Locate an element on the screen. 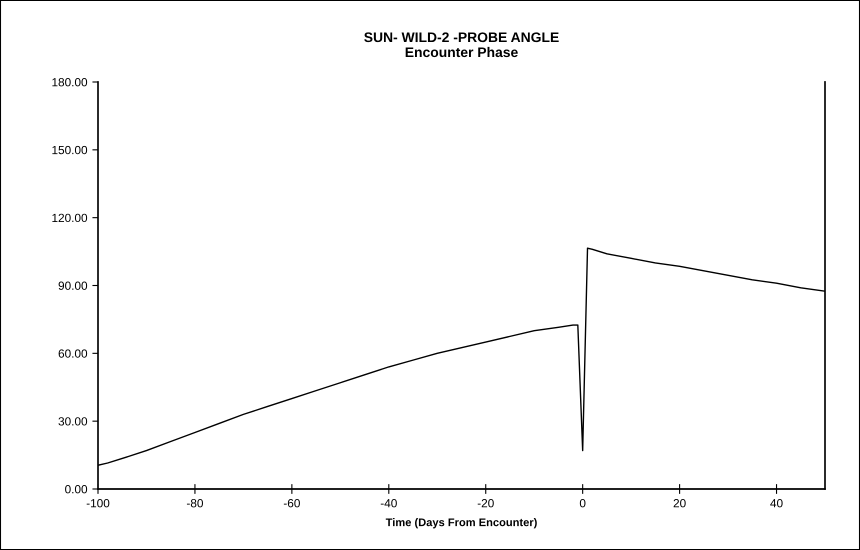 The width and height of the screenshot is (860, 550). x-tick-label: -80 is located at coordinates (195, 503).